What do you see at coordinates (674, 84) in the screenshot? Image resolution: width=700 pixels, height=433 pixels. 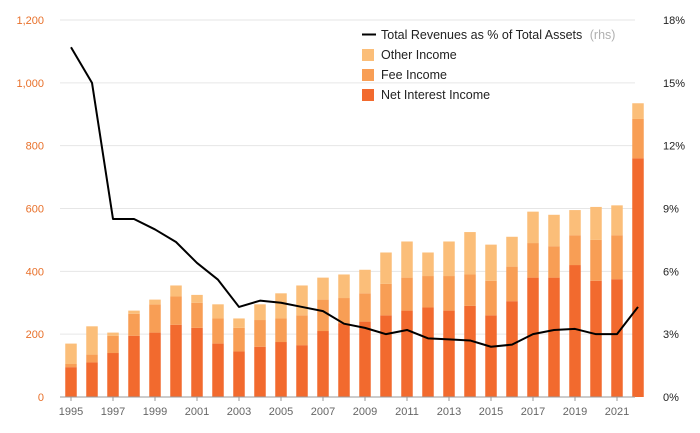 I see `y2-tick-label: 15%` at bounding box center [674, 84].